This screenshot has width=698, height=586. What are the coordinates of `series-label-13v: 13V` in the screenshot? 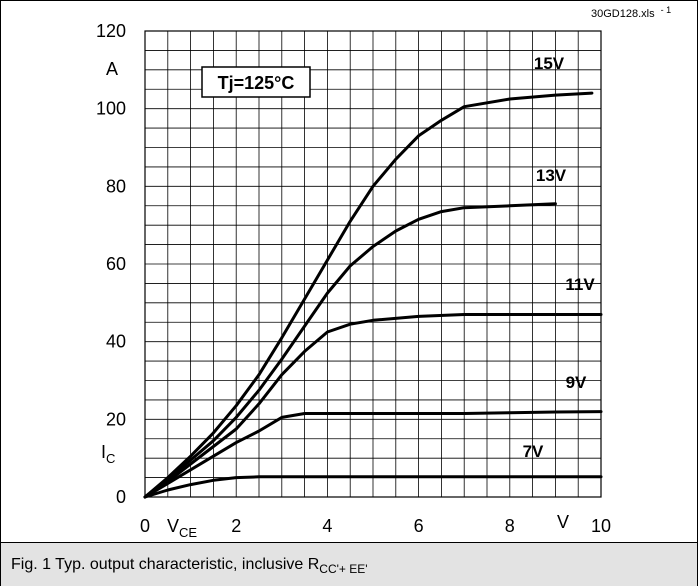 It's located at (551, 175).